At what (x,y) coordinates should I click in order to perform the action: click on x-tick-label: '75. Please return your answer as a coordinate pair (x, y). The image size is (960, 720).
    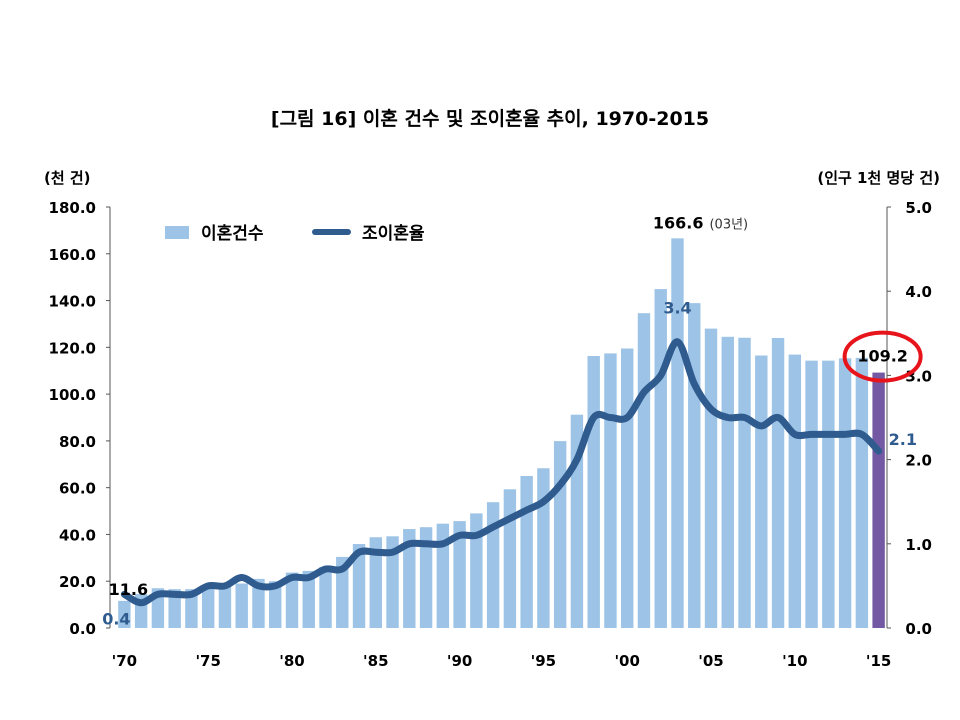
    Looking at the image, I should click on (207, 661).